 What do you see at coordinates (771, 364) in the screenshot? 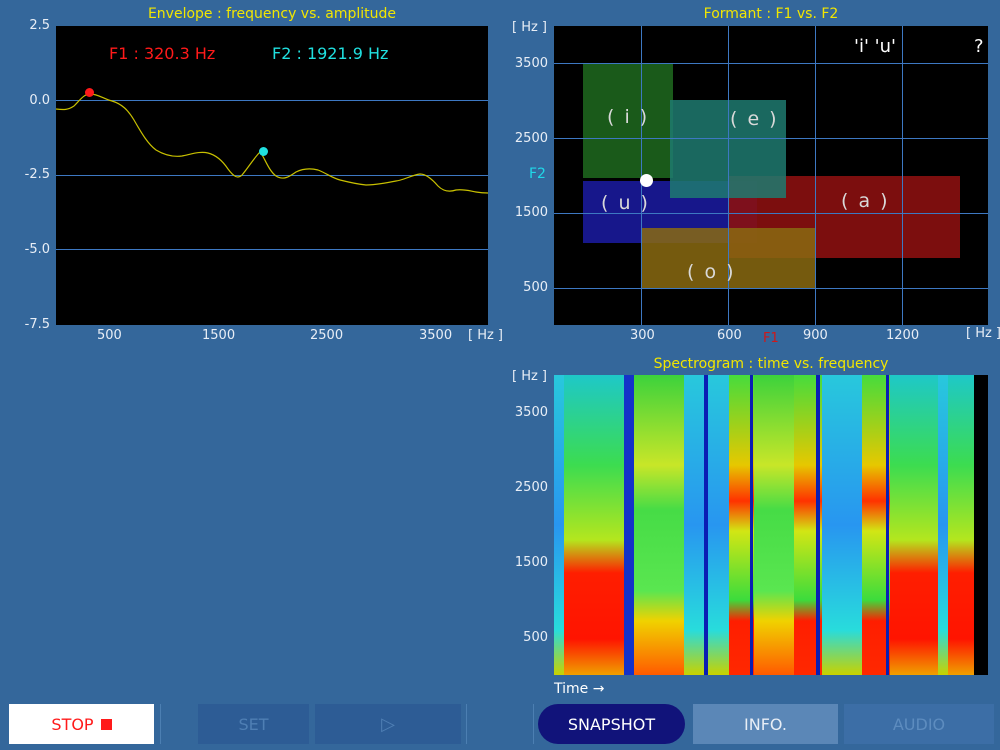
I see `spectrogram-title: Spectrogram : time vs. frequency` at bounding box center [771, 364].